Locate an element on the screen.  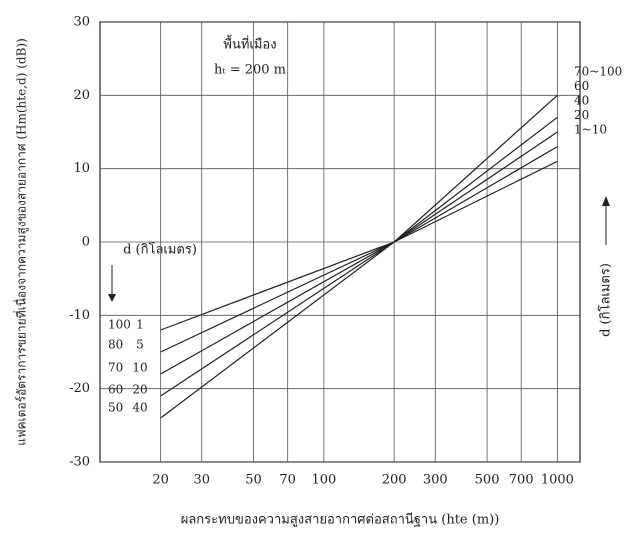
x-tick-label: 70 is located at coordinates (287, 480).